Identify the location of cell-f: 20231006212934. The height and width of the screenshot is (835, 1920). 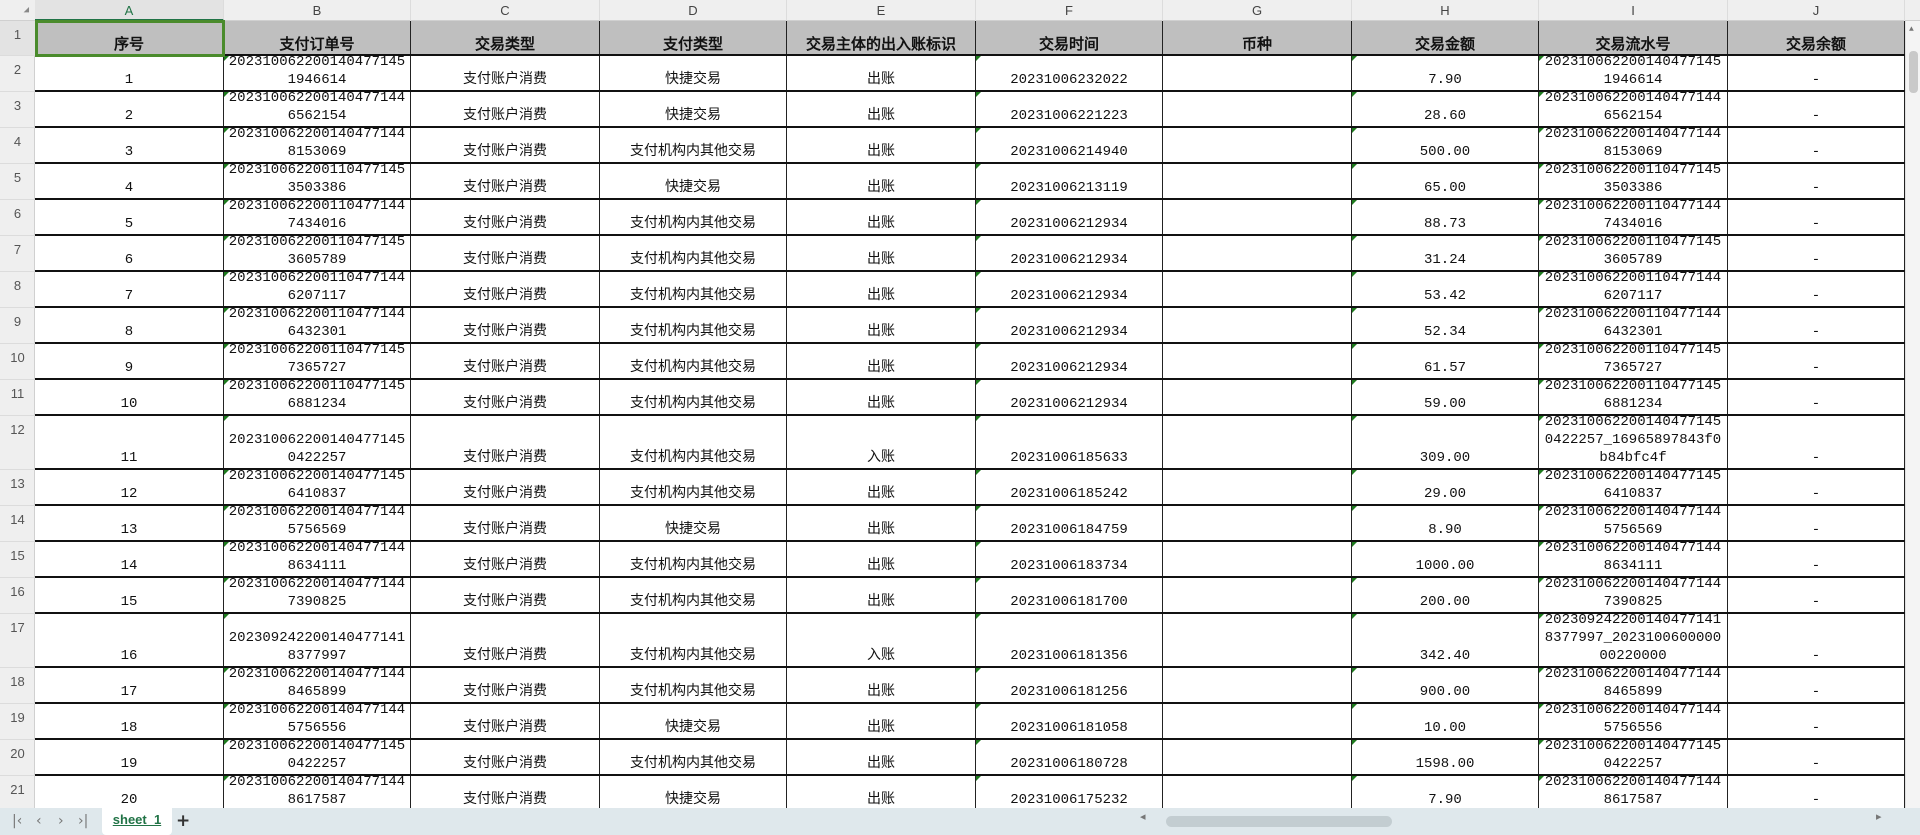
(1069, 361).